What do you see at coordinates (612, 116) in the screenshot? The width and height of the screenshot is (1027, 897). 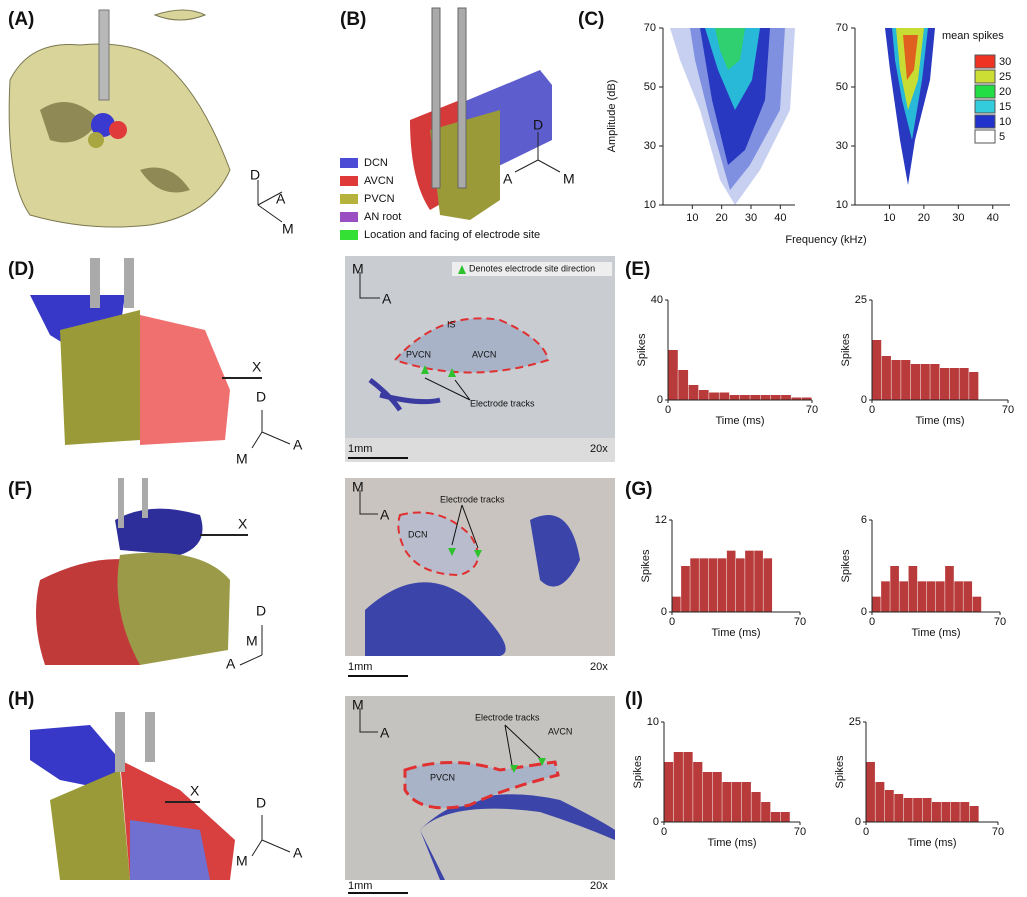 I see `y-axis-label: Amplitude (dB)` at bounding box center [612, 116].